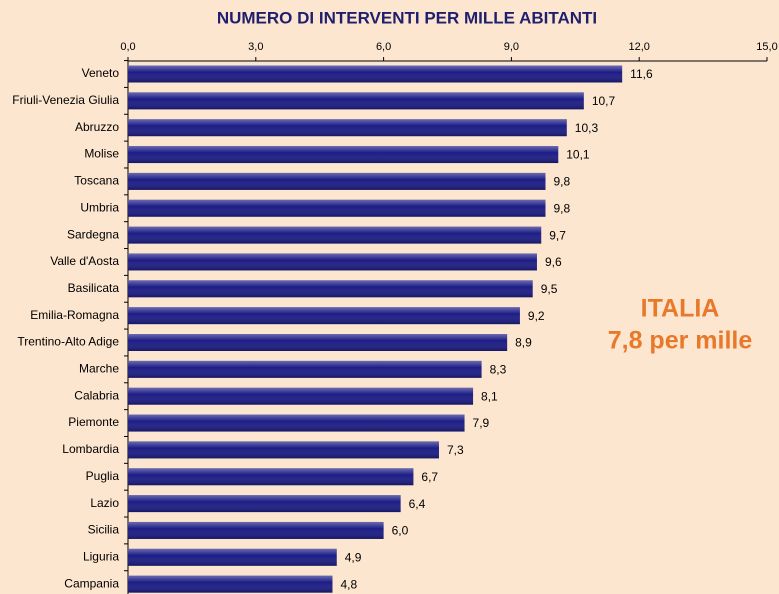  What do you see at coordinates (587, 128) in the screenshot?
I see `value-label: 10,3` at bounding box center [587, 128].